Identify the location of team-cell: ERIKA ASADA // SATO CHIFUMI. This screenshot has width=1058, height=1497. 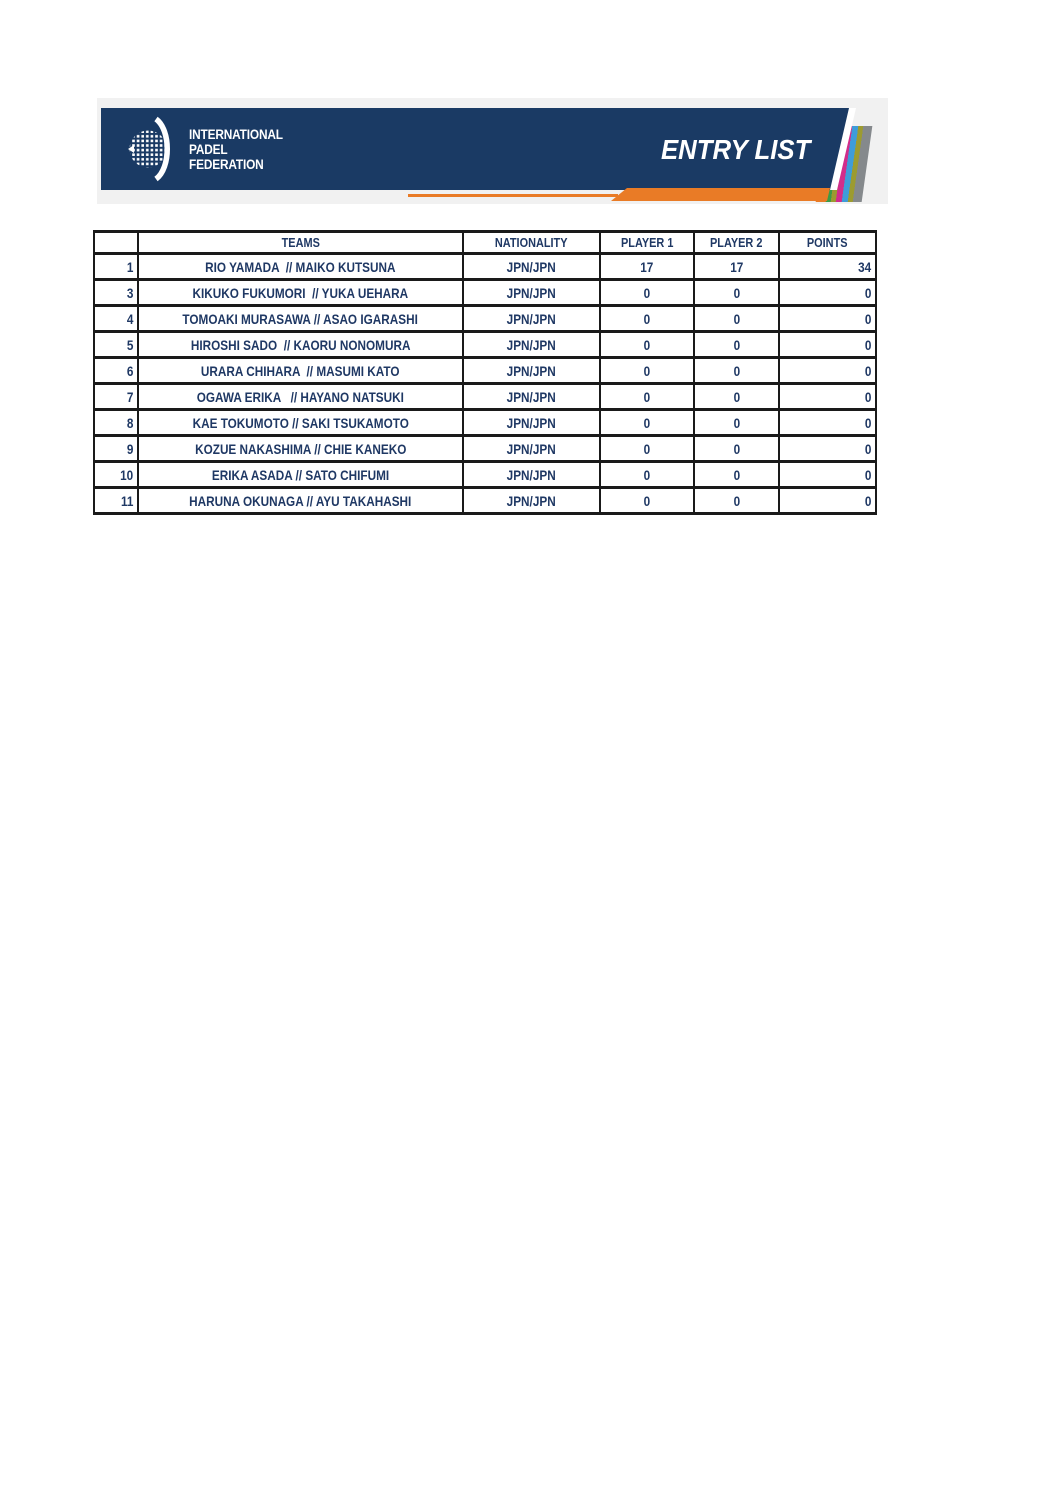
(300, 474).